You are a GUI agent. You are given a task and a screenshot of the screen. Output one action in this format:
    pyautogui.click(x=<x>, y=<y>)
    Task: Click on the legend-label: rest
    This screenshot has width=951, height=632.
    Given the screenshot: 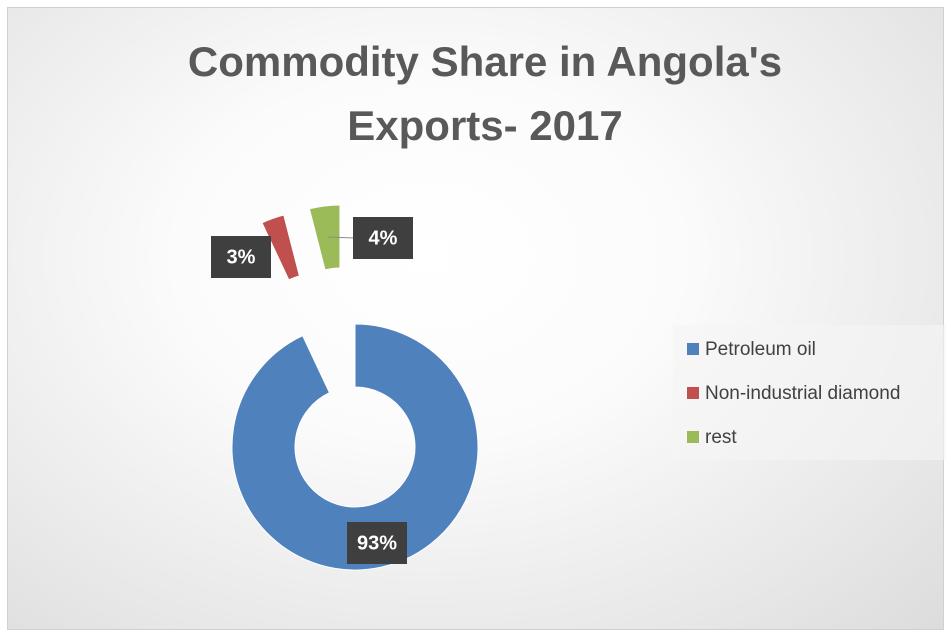 What is the action you would take?
    pyautogui.click(x=721, y=437)
    